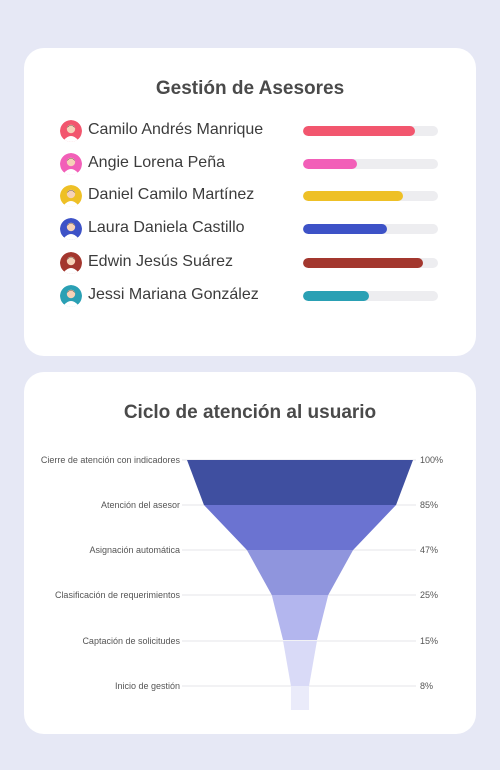 This screenshot has width=500, height=770. I want to click on advisor-name: Daniel Camilo Martínez, so click(171, 194).